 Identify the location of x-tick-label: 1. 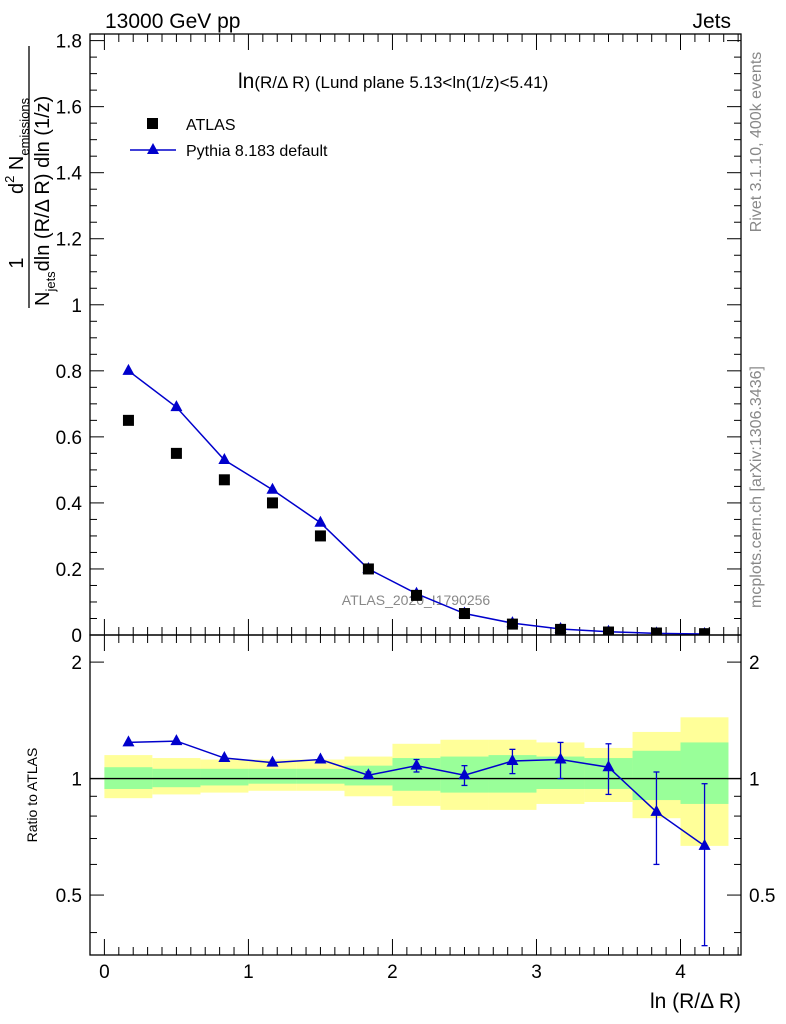
(248, 972).